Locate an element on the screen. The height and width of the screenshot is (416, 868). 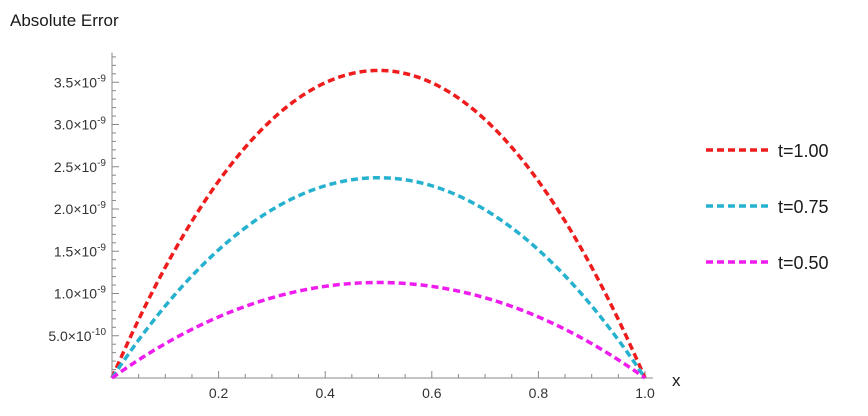
y-axis-title: Absolute Error is located at coordinates (64, 20).